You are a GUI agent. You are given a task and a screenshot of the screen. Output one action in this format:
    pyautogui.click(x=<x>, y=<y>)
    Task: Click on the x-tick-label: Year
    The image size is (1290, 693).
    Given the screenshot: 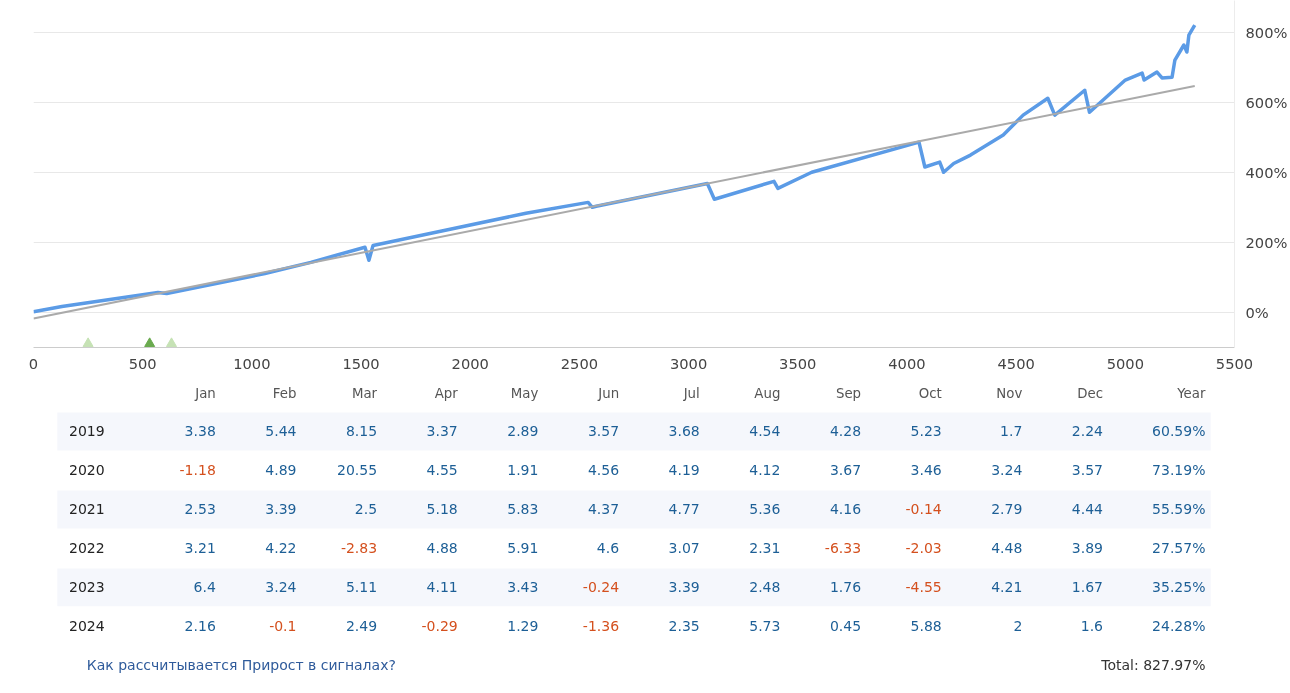 What is the action you would take?
    pyautogui.click(x=1191, y=394)
    